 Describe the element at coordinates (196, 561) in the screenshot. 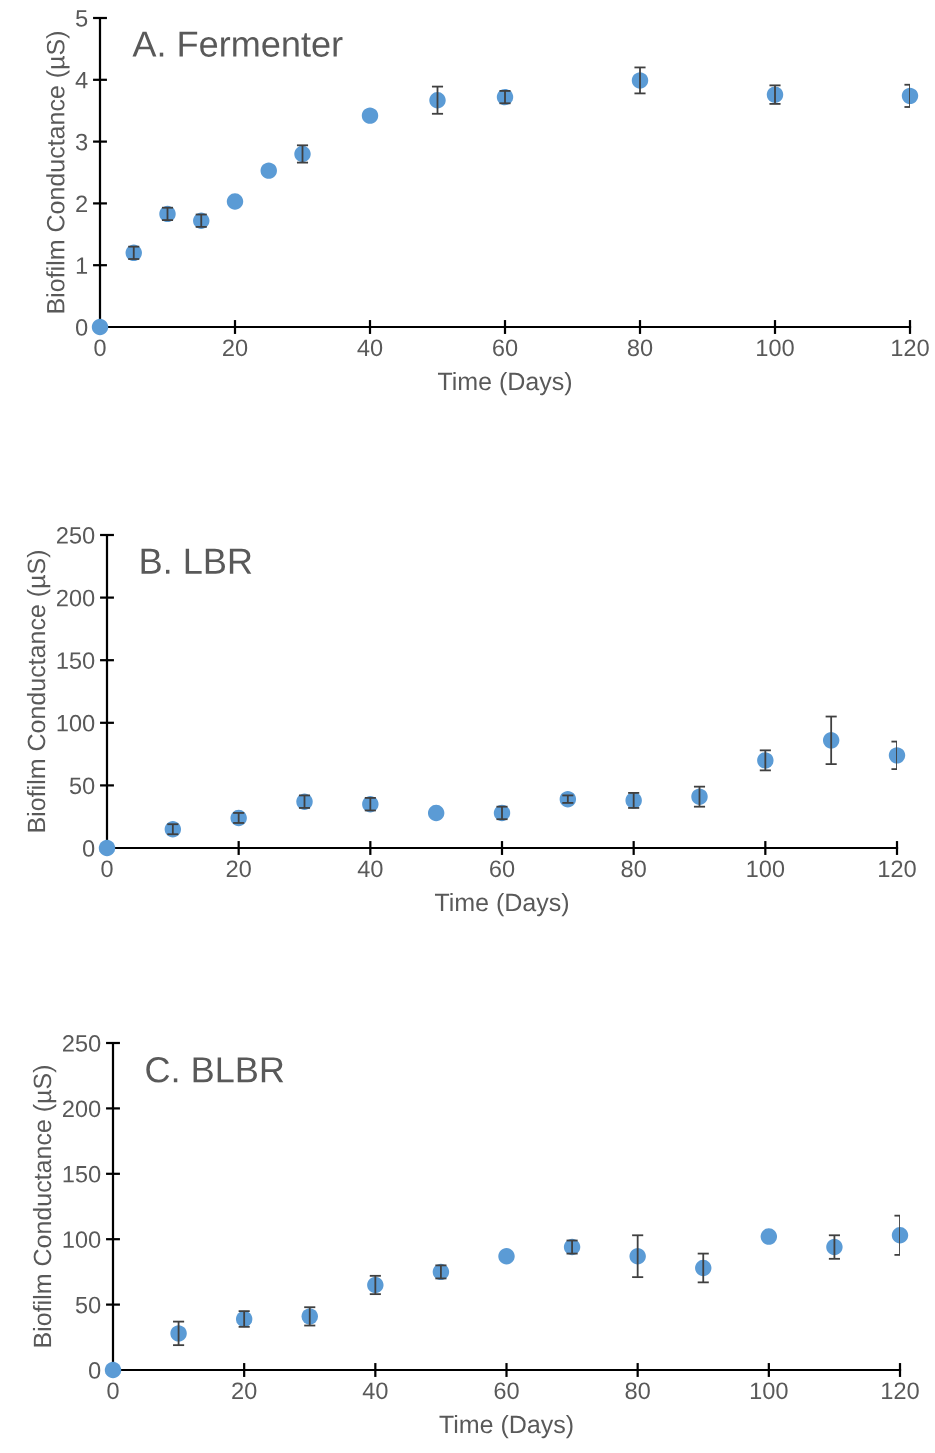

I see `chart-title: B. LBR` at that location.